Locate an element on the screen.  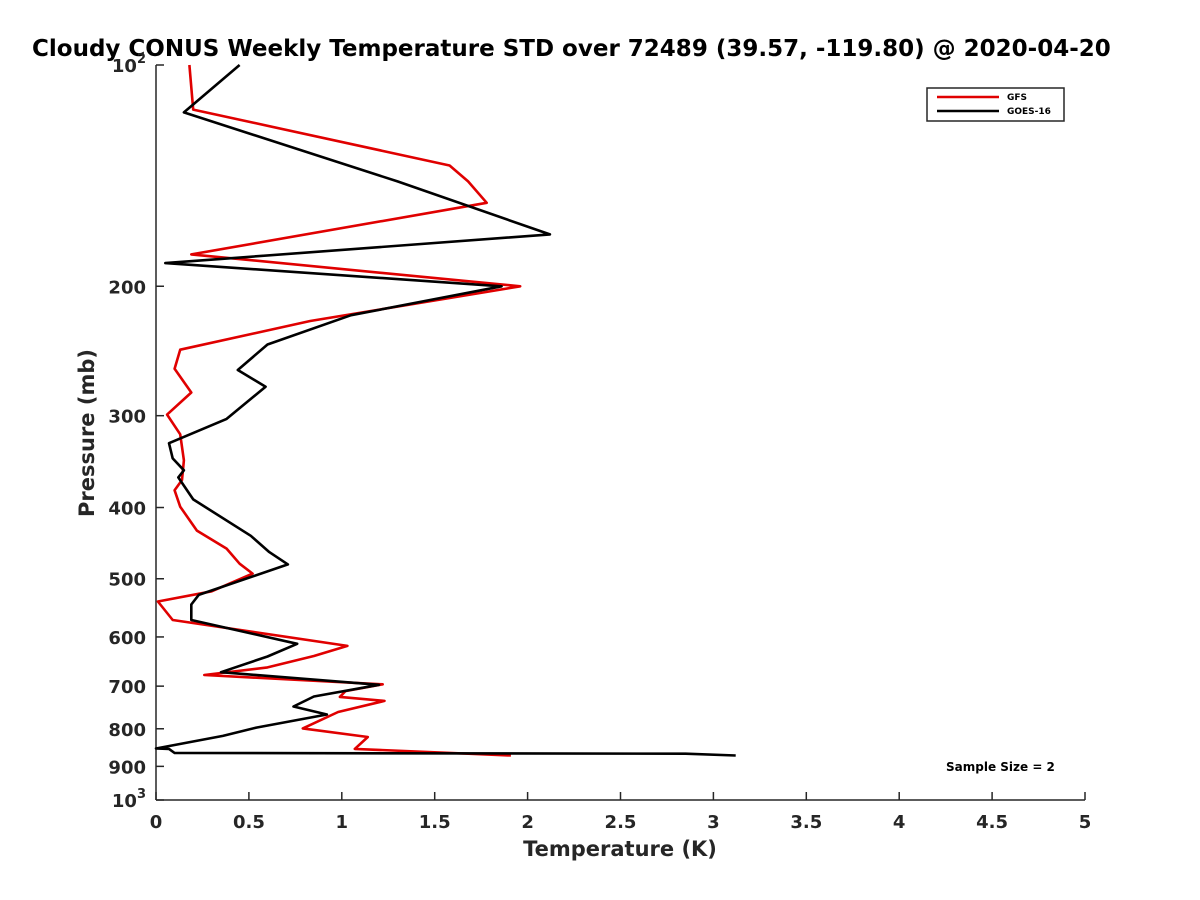
y-tick-label: 200 is located at coordinates (127, 287).